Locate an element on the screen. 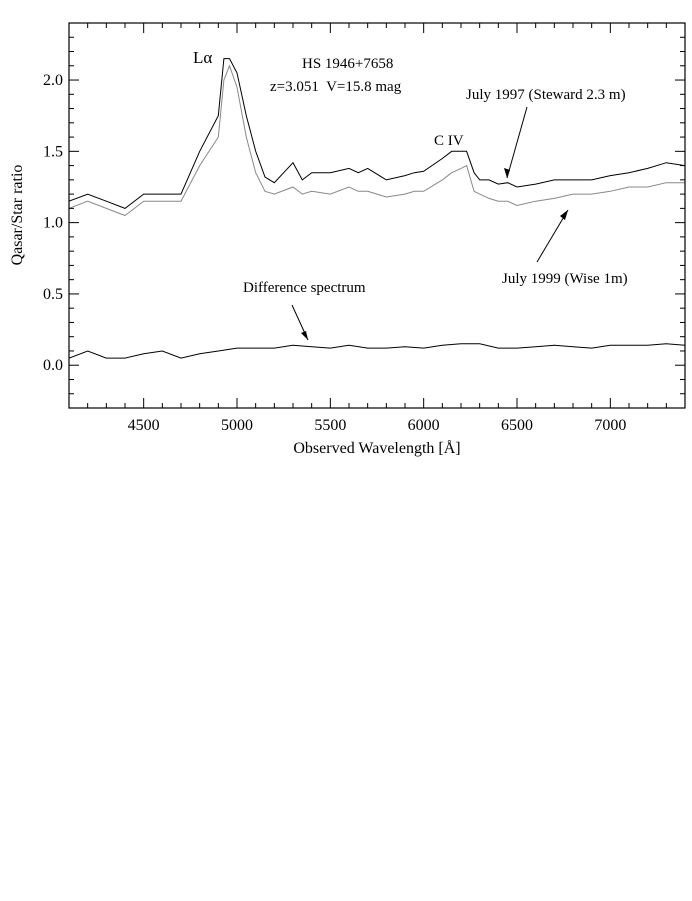 This screenshot has width=692, height=901. x-tick-label: 7000 is located at coordinates (610, 425).